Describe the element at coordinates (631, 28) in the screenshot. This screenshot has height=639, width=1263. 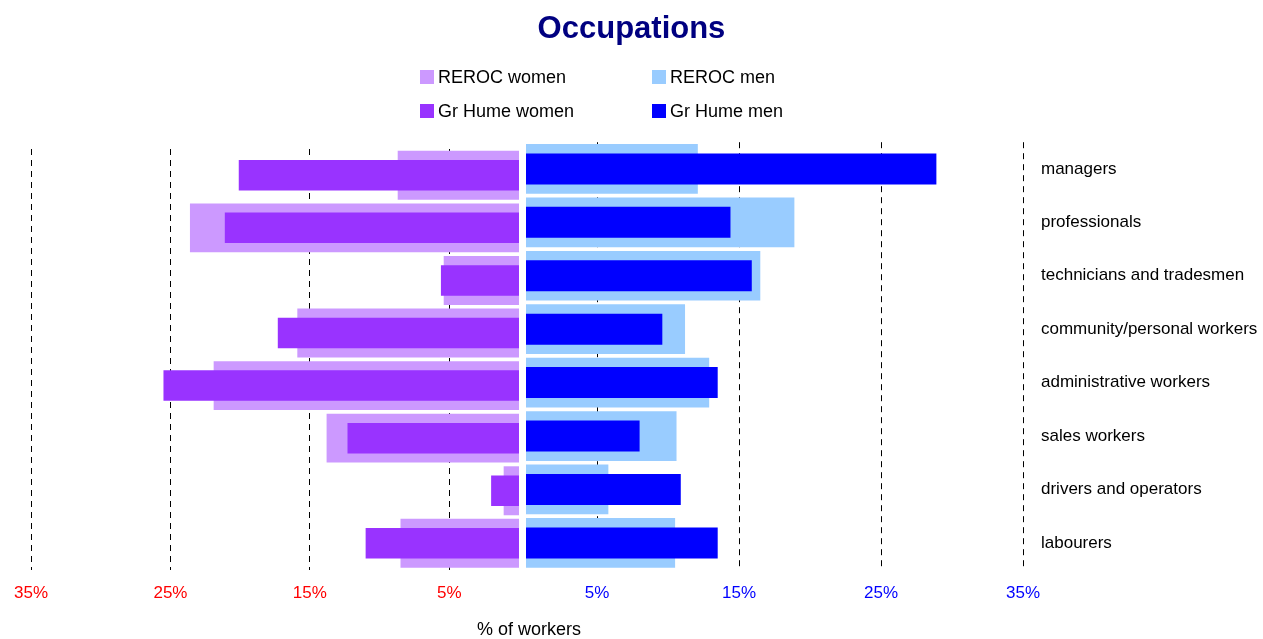
I see `chart-title: Occupations` at that location.